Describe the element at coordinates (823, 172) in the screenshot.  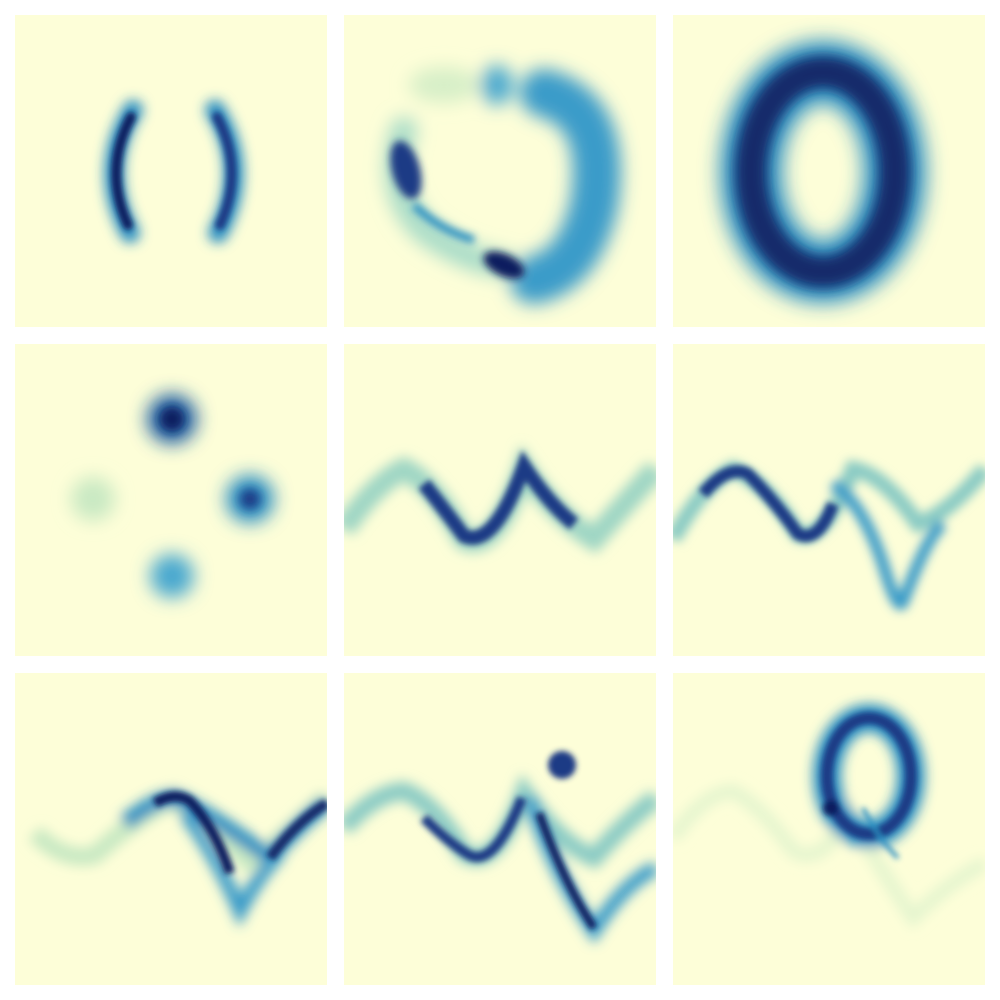
I see `thick-ring-plot` at that location.